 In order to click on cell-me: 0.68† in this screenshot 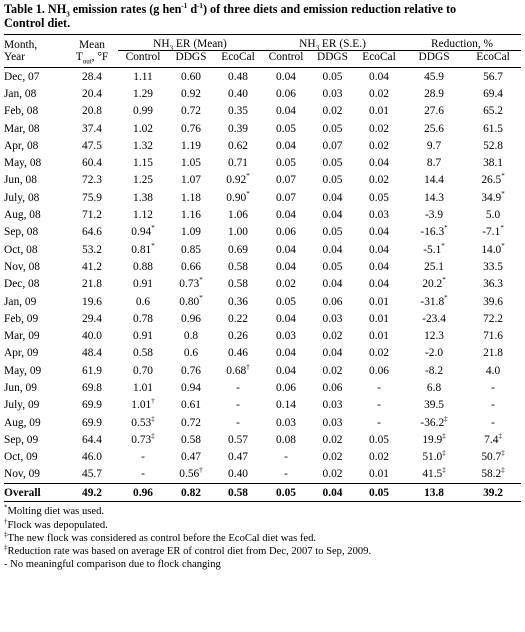, I will do `click(238, 369)`.